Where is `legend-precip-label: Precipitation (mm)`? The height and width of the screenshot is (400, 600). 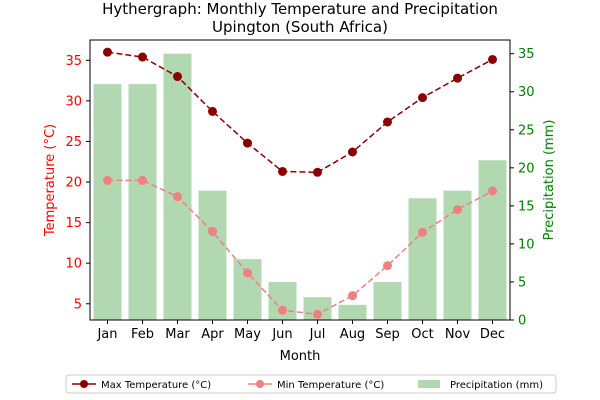 legend-precip-label: Precipitation (mm) is located at coordinates (496, 385).